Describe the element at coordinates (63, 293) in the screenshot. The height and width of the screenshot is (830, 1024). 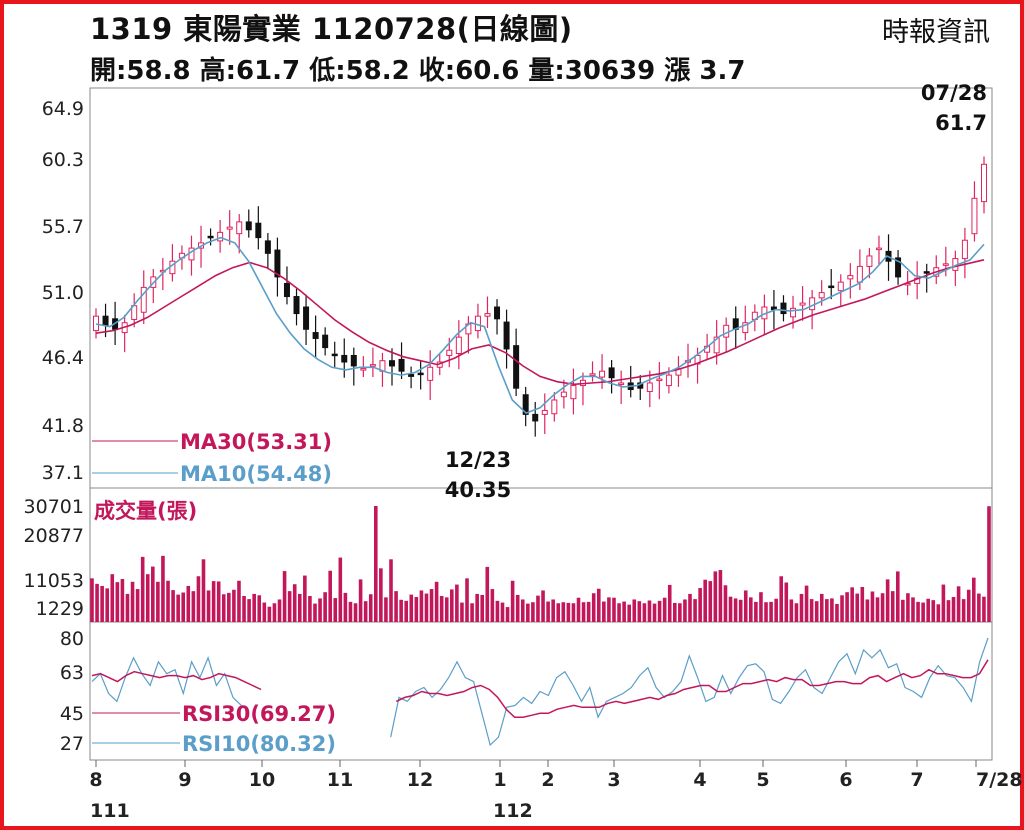
I see `price-y-tick-label: 51.0` at that location.